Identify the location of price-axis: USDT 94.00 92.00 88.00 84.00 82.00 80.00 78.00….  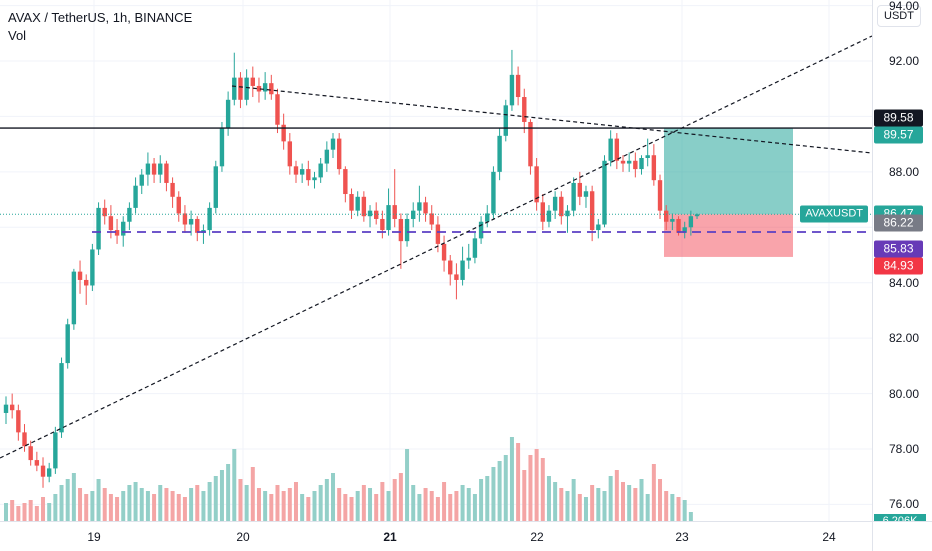
(902, 264).